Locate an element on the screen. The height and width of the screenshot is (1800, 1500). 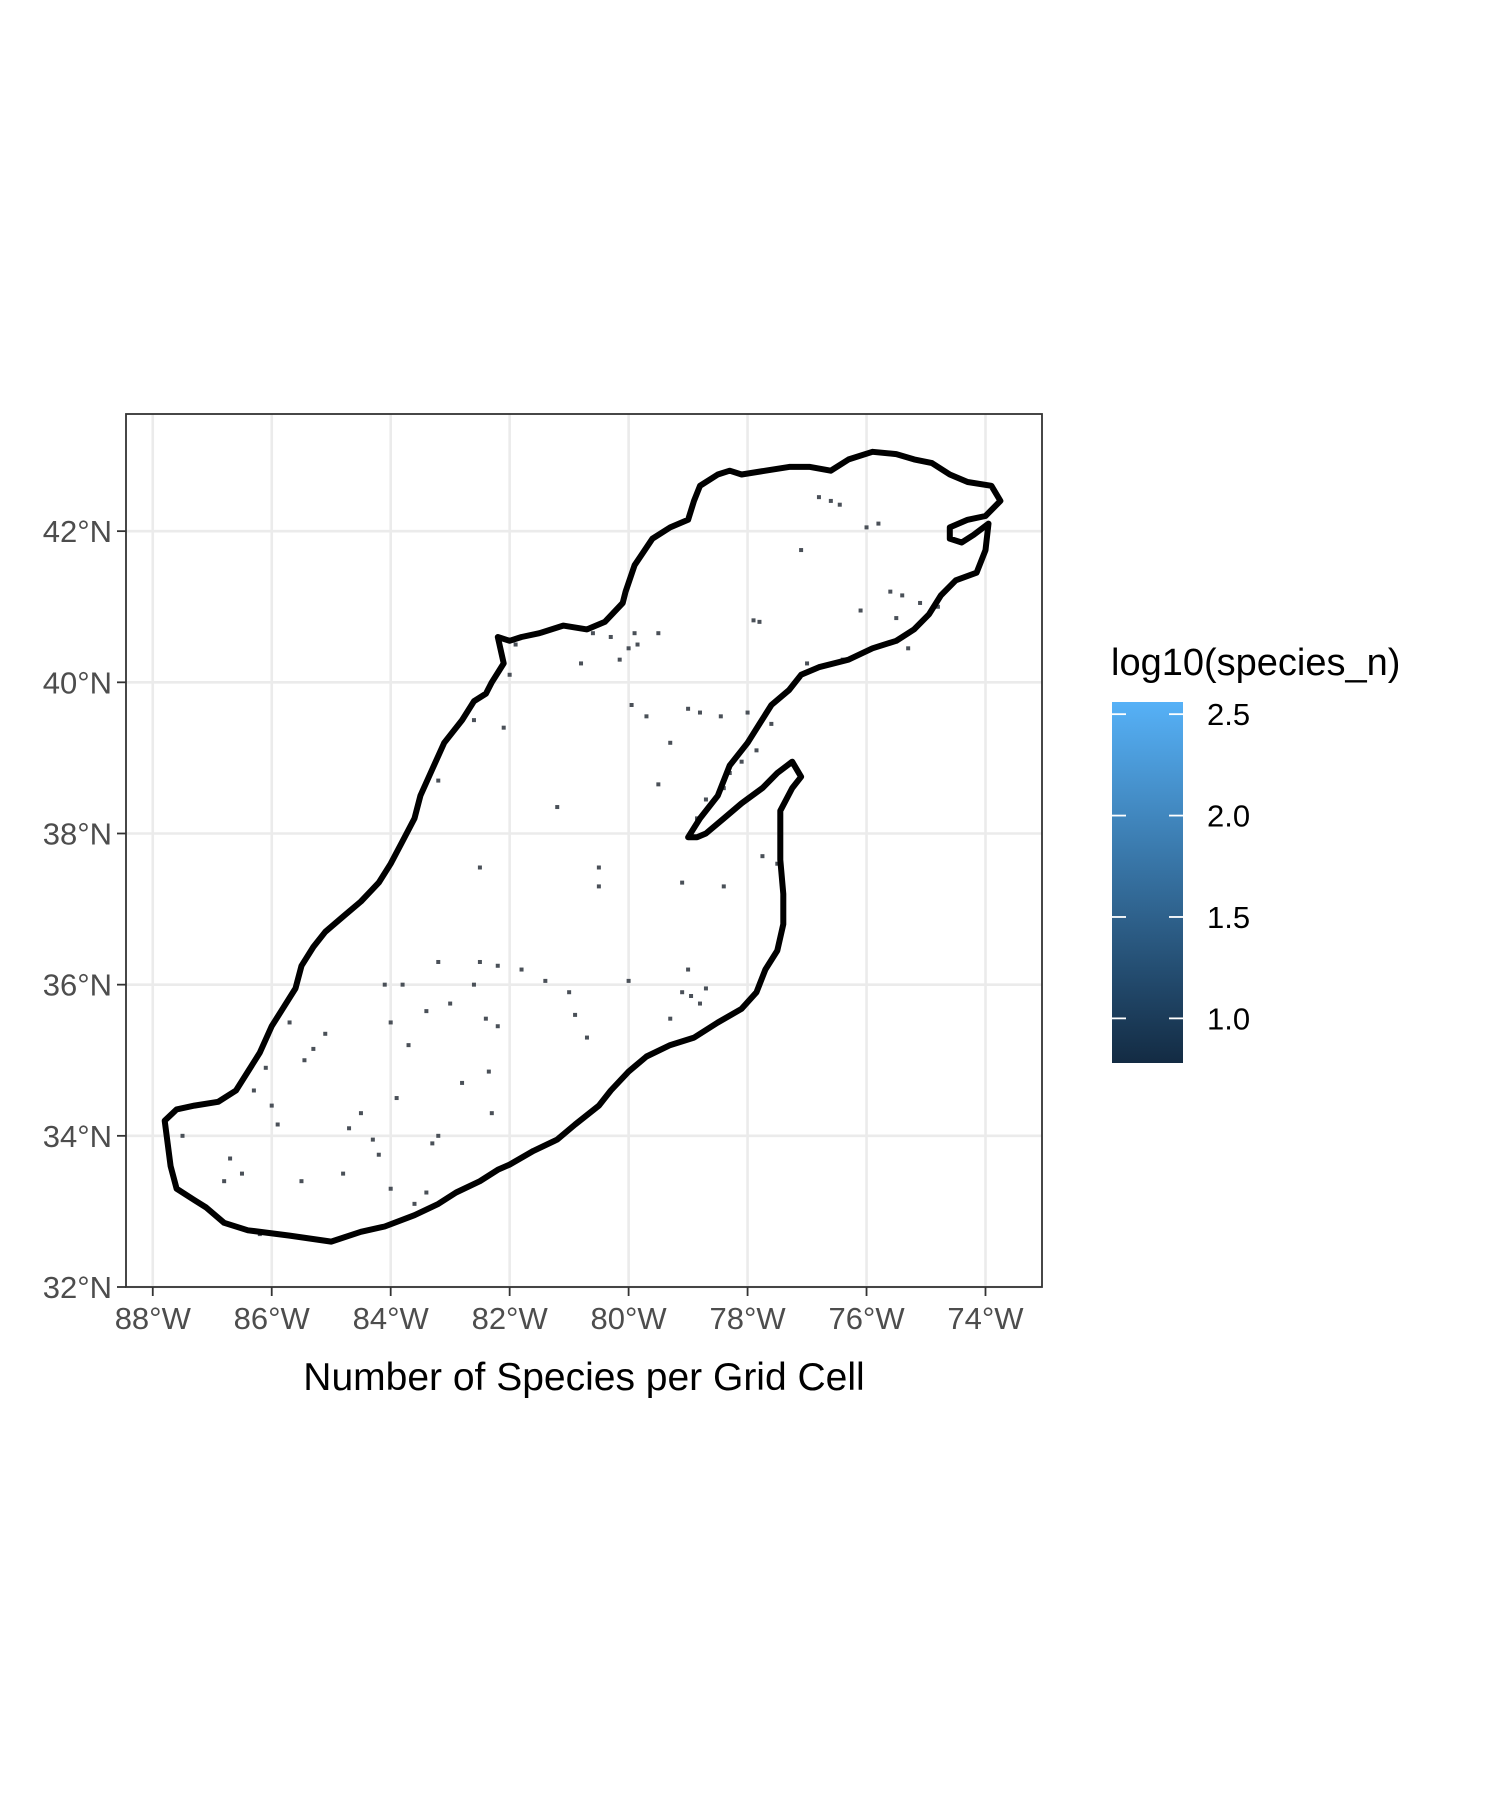
color-legend: log10(species_n) 1.0 1.5 2.0 2.5 is located at coordinates (1255, 852).